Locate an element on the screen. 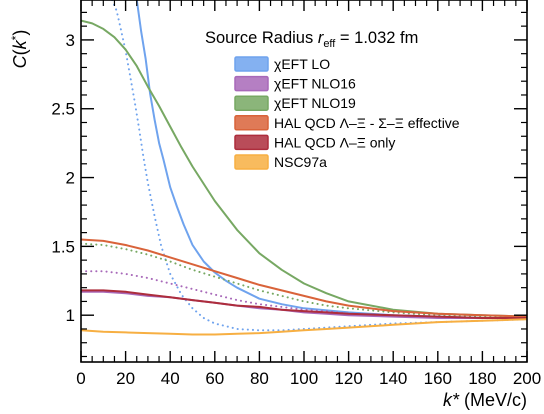  legend-label-hal-qcd-effective: HAL QCD Λ–Ξ - Σ–Ξ effective is located at coordinates (367, 123).